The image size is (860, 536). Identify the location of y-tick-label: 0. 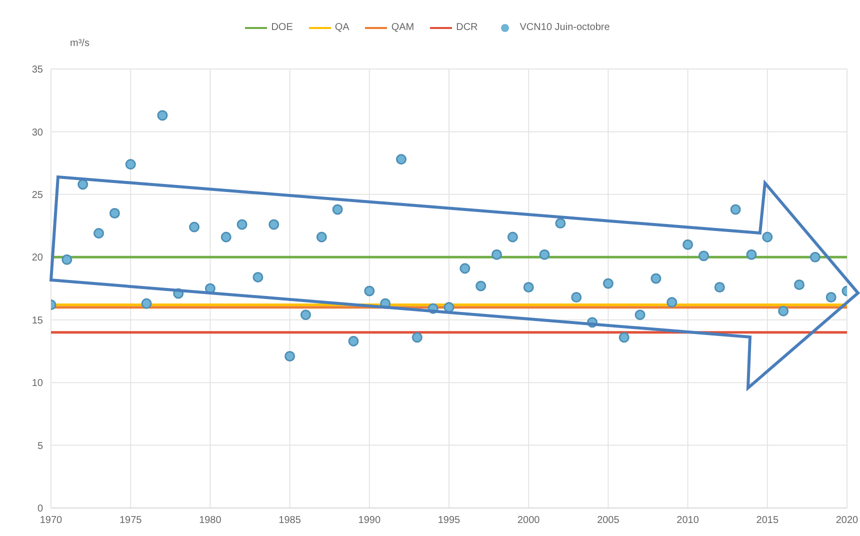
(40, 509).